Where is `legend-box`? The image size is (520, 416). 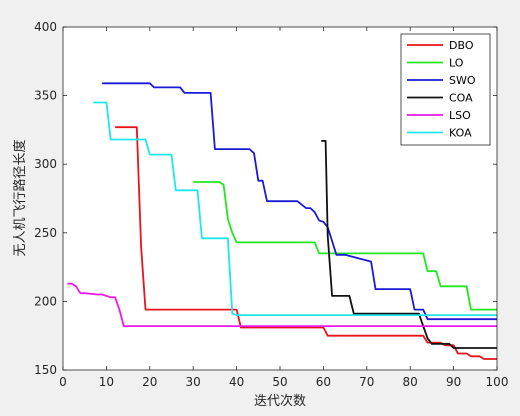
legend-box is located at coordinates (445, 89).